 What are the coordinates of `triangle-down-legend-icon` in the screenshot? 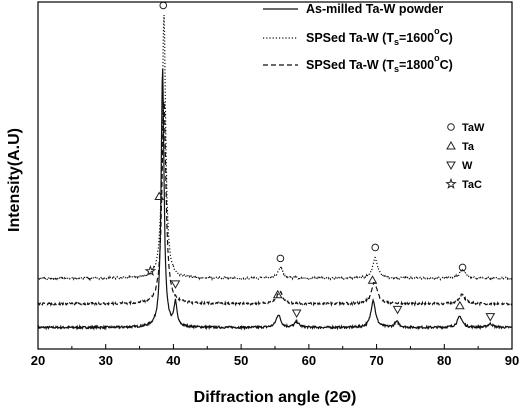 It's located at (451, 166).